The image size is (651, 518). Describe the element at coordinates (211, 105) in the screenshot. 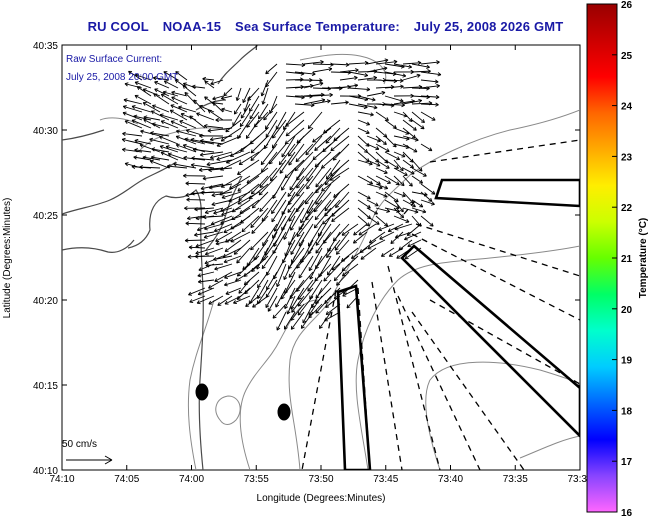

I see `coastline-segment` at that location.